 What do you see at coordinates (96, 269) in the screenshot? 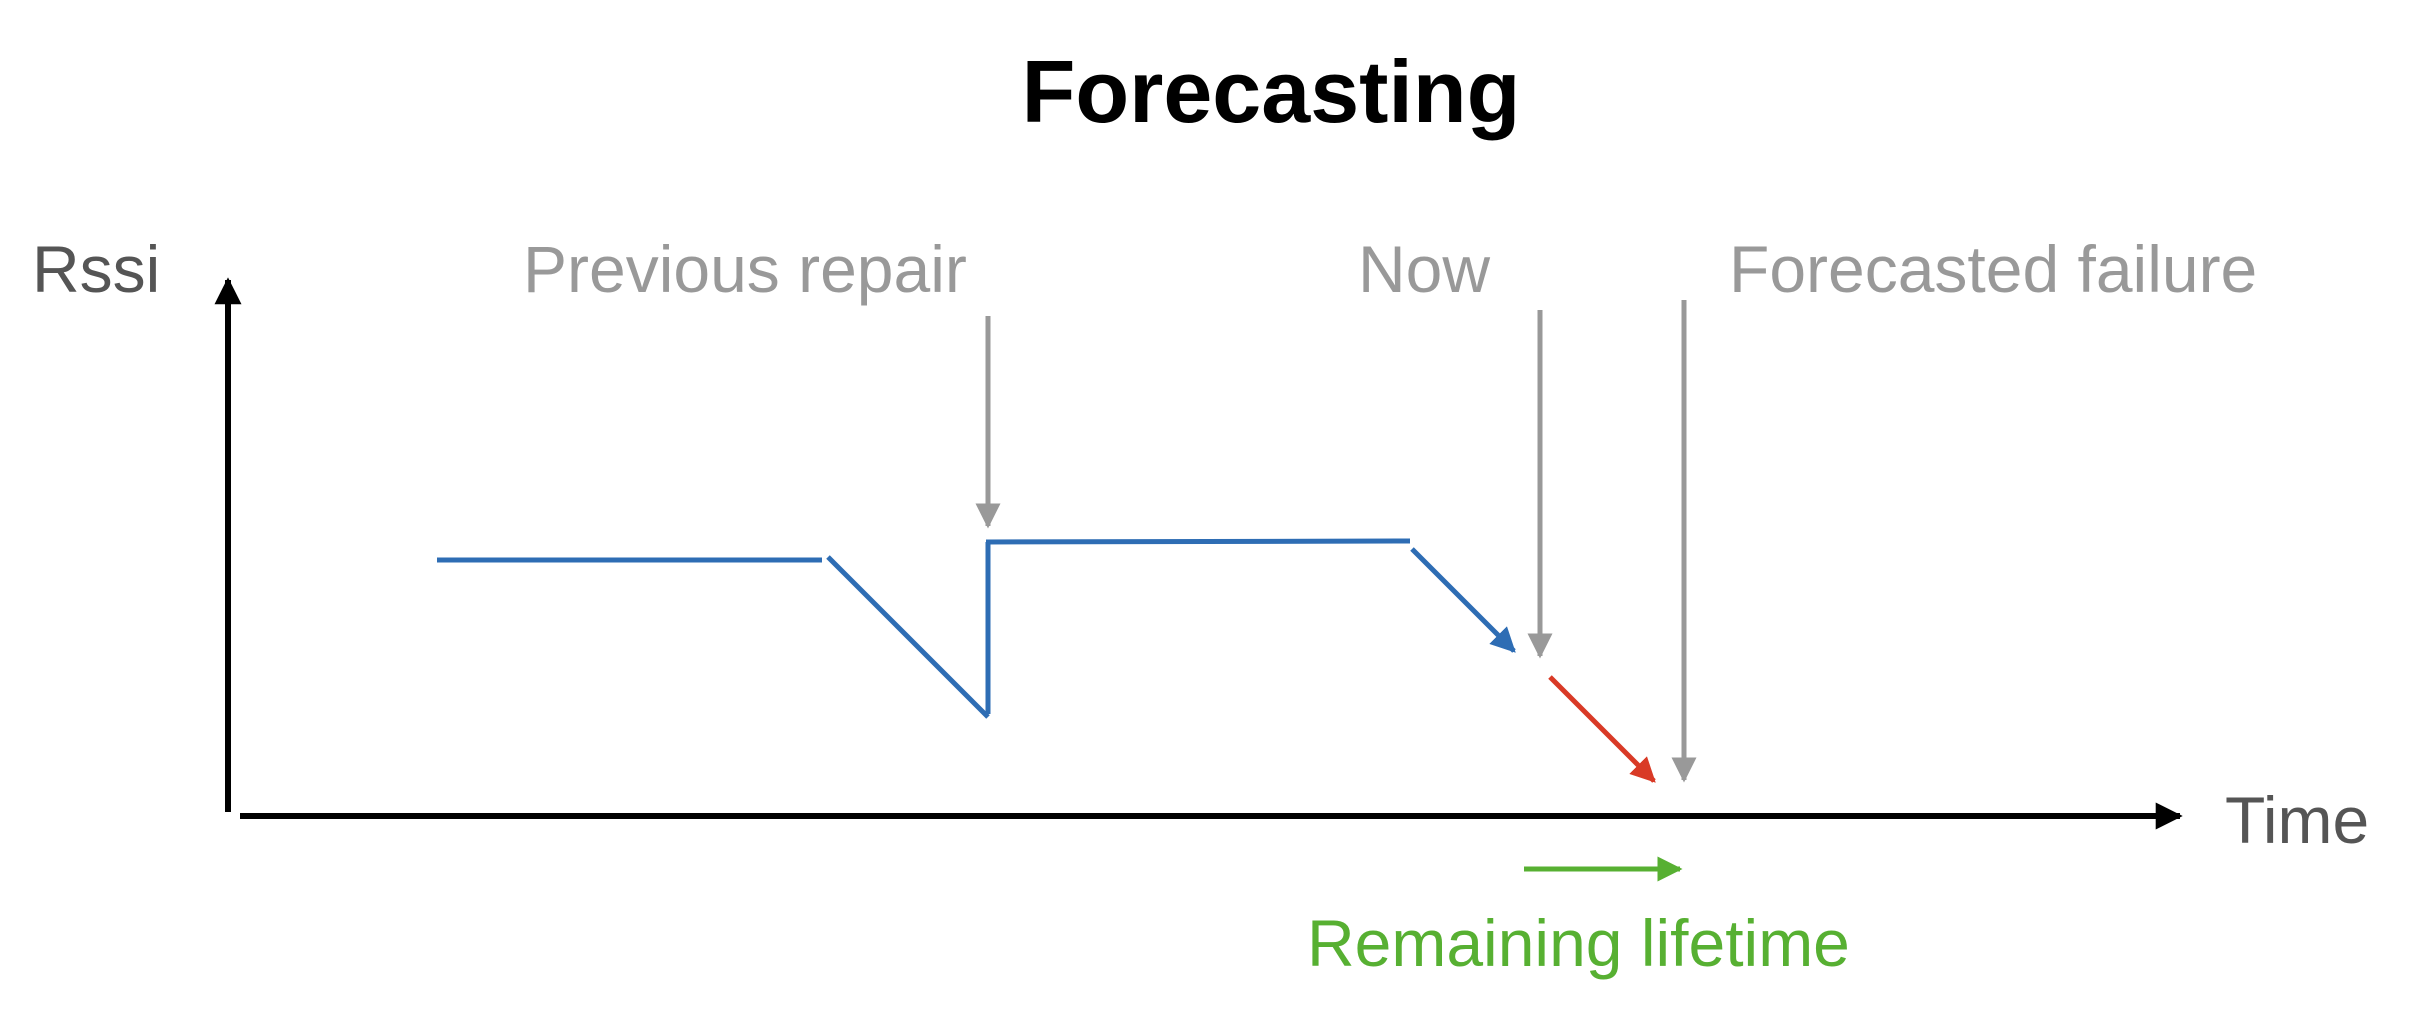
I see `y-axis-label: Rssi` at bounding box center [96, 269].